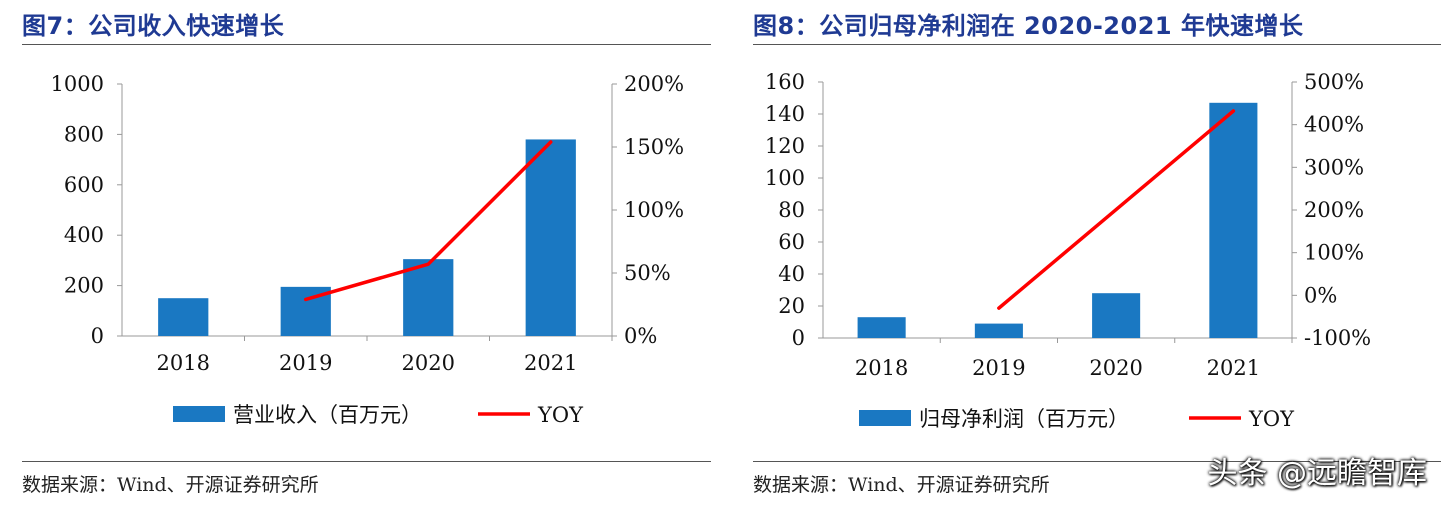 The image size is (1441, 506). Describe the element at coordinates (654, 147) in the screenshot. I see `right-axis-tick-label: 150%` at that location.